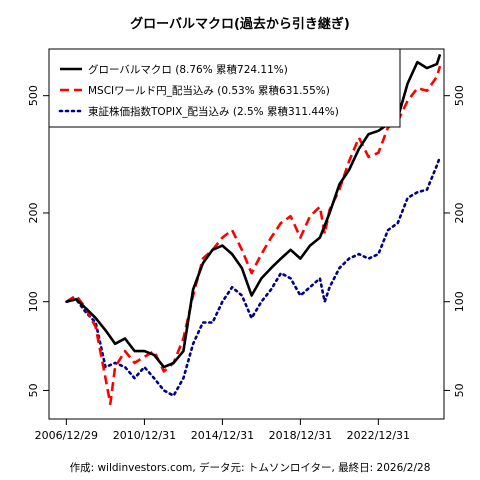  What do you see at coordinates (33, 95) in the screenshot?
I see `y-tick-label-left: 500` at bounding box center [33, 95].